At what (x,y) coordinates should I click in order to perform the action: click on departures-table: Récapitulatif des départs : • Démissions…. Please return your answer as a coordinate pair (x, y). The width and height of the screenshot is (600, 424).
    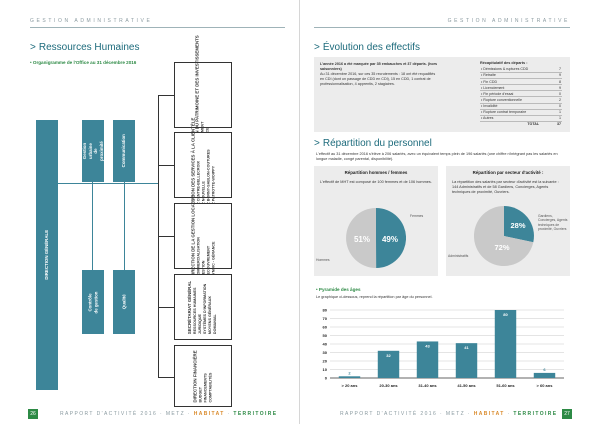
    Looking at the image, I should click on (521, 94).